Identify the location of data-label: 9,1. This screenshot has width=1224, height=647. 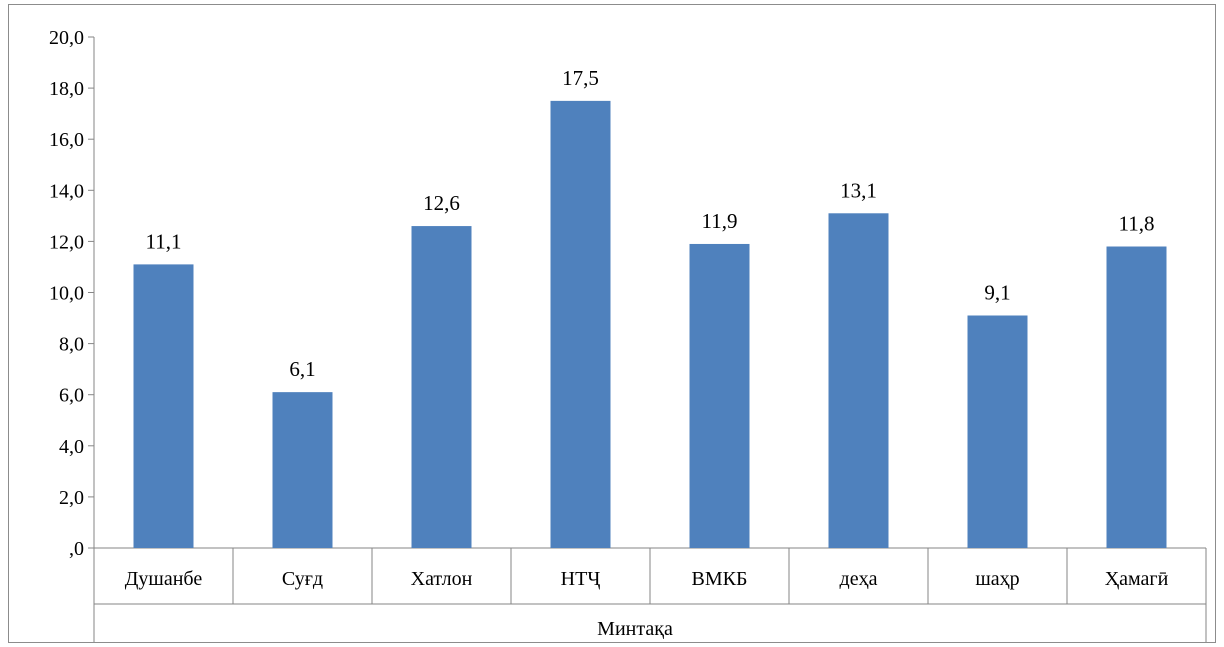
(997, 292).